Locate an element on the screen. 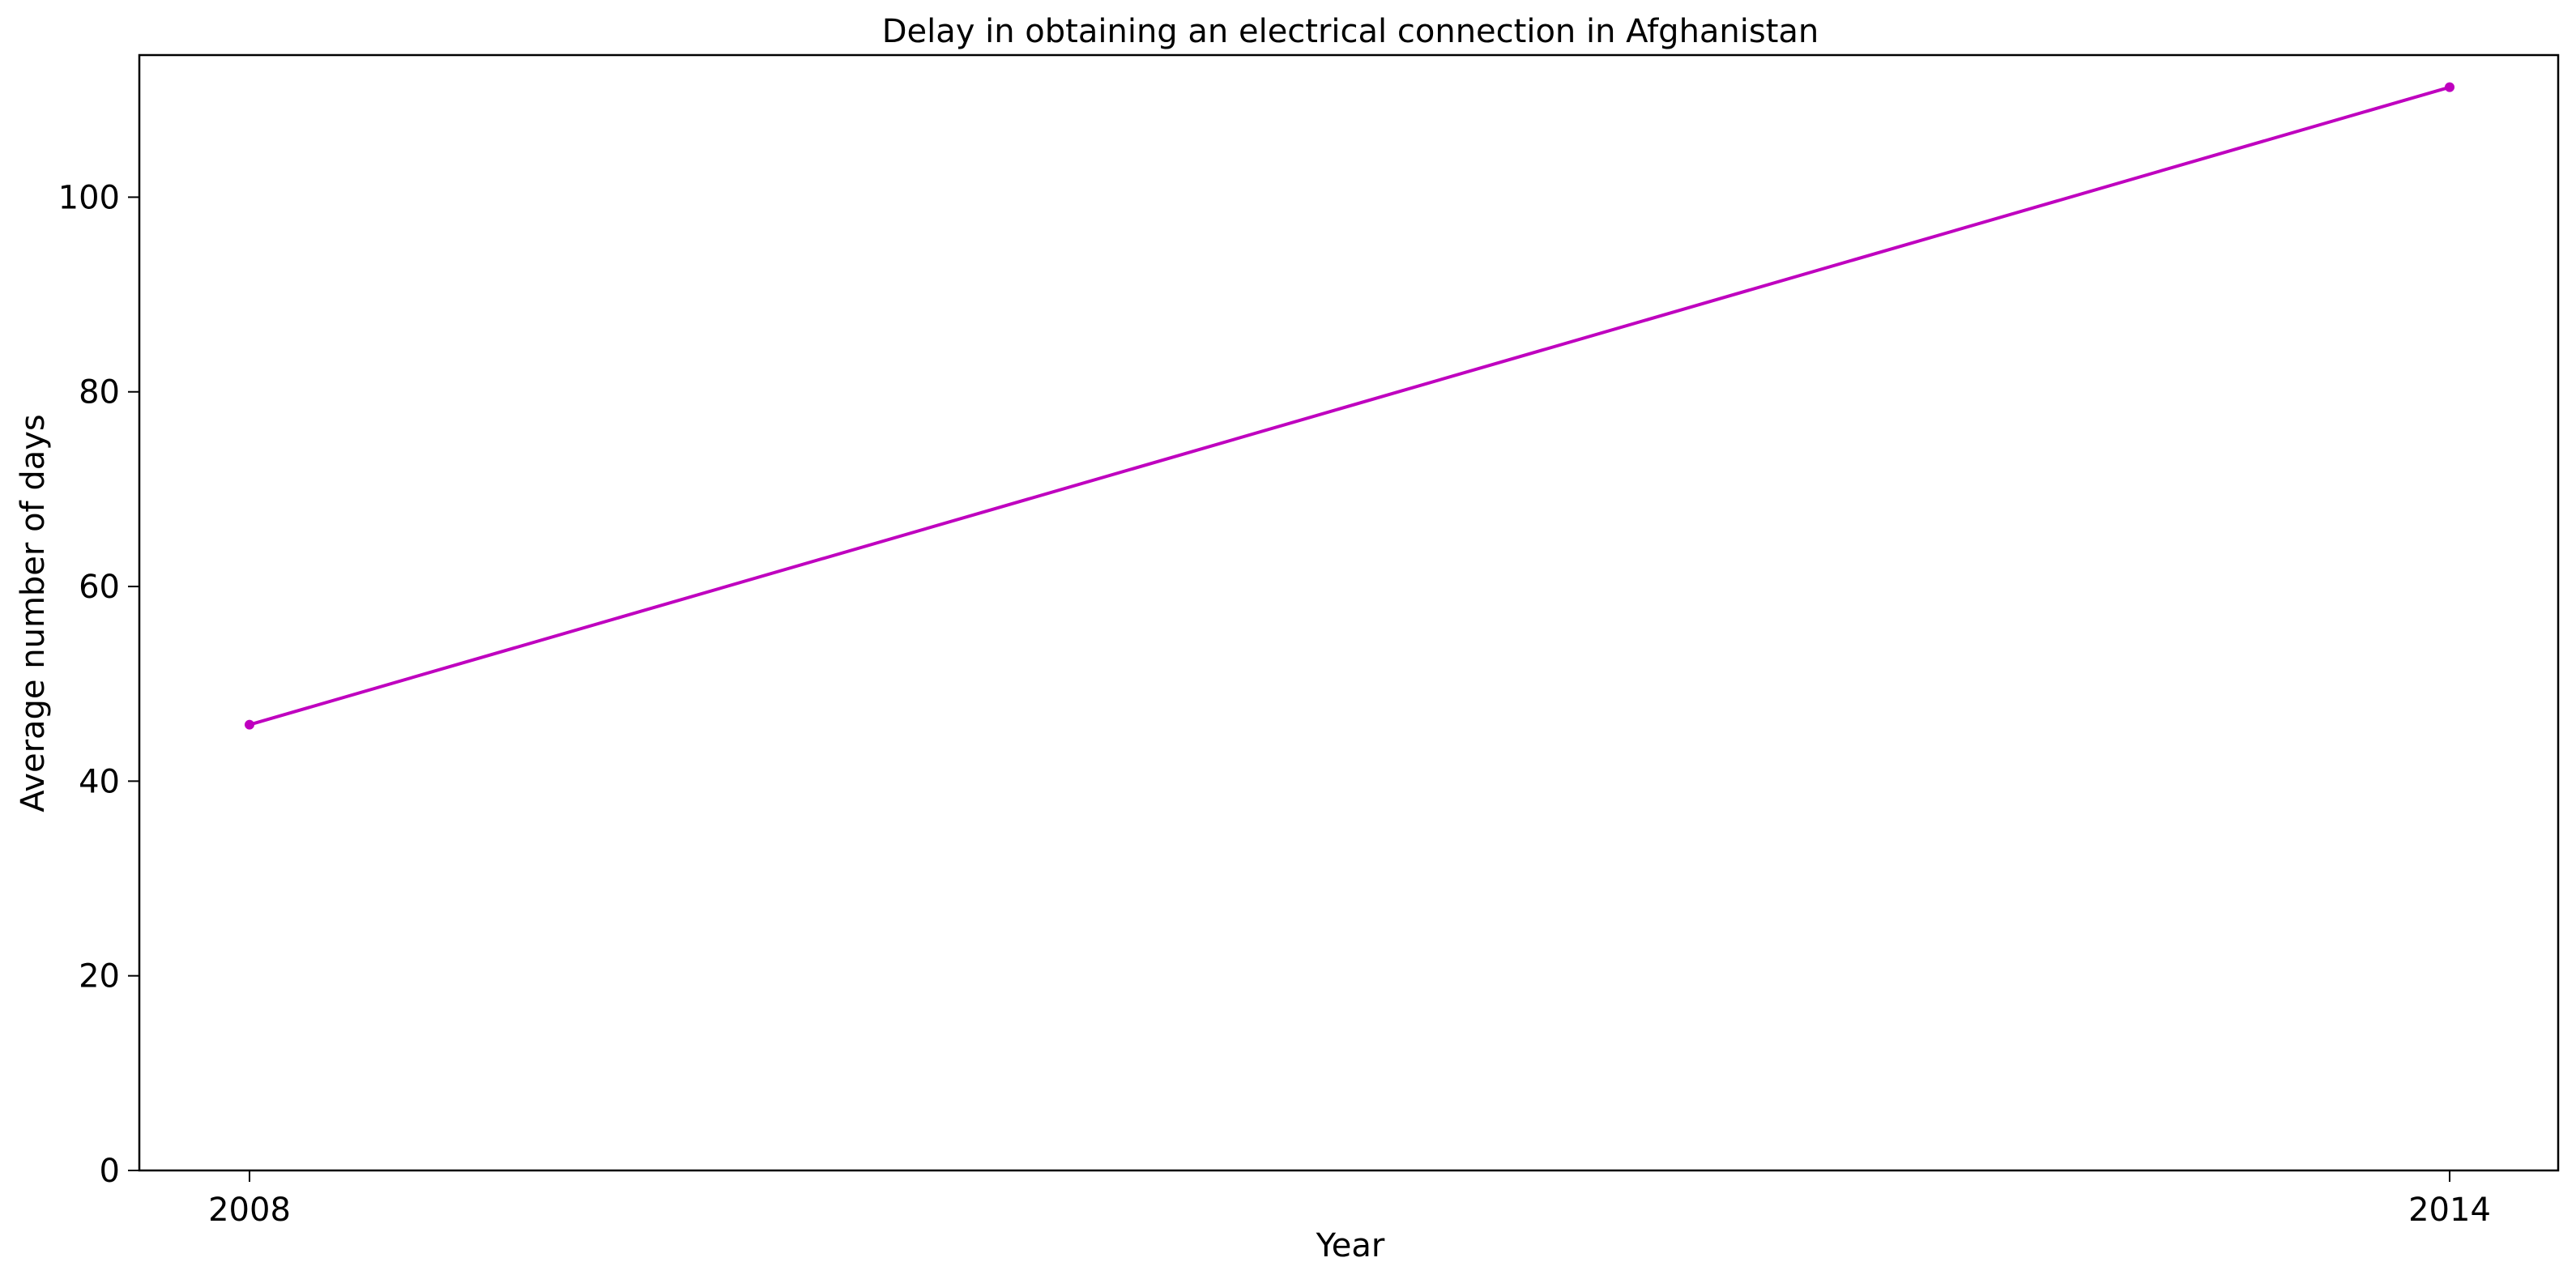 This screenshot has width=2576, height=1279. y-tick-label: 80 is located at coordinates (99, 392).